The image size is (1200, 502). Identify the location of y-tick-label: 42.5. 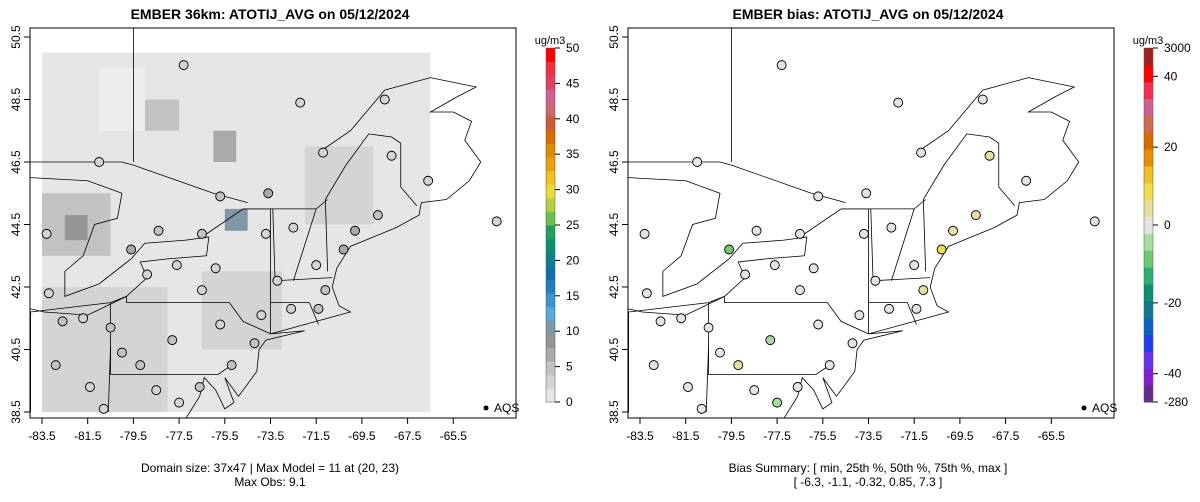
(614, 287).